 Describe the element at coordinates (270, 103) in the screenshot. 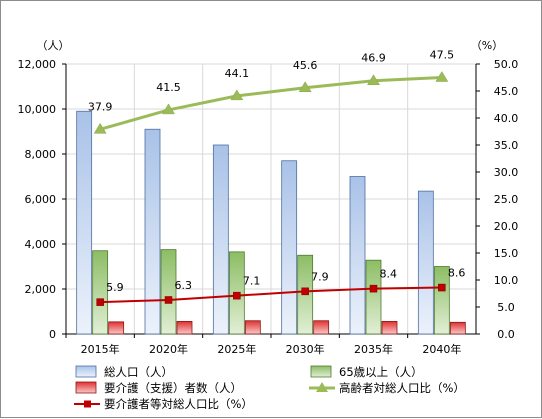

I see `line-aged-ratio` at that location.